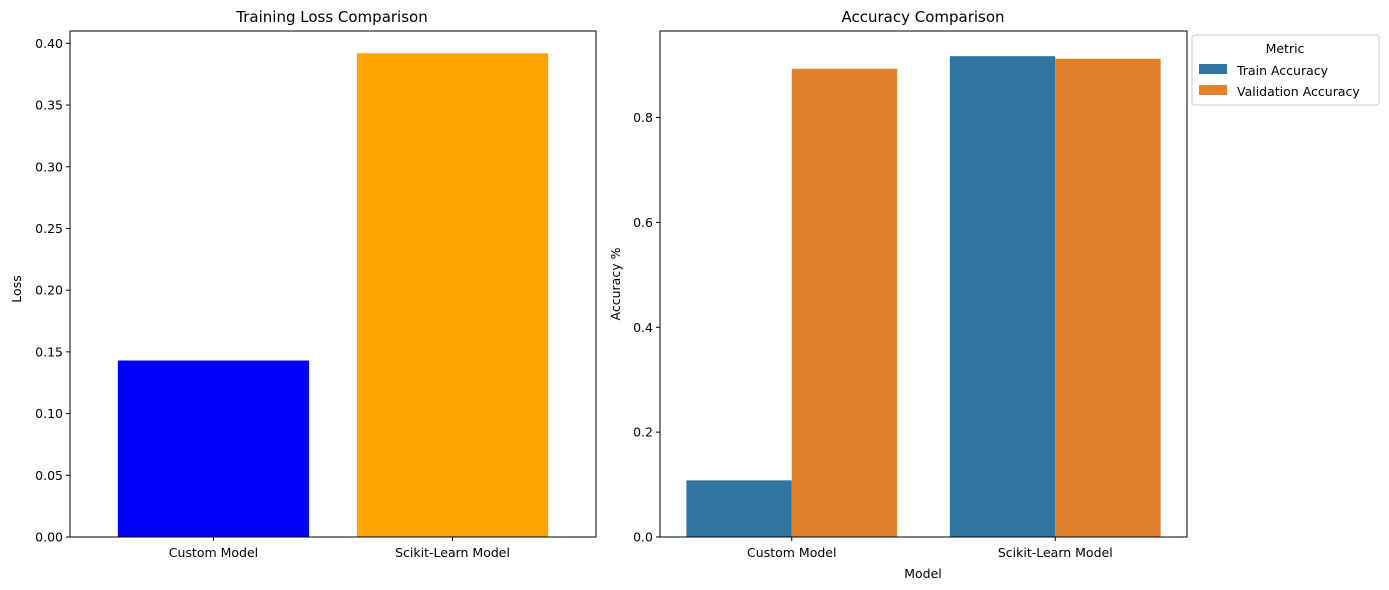 Image resolution: width=1389 pixels, height=590 pixels. Describe the element at coordinates (49, 290) in the screenshot. I see `y-tick-label: 0.20` at that location.